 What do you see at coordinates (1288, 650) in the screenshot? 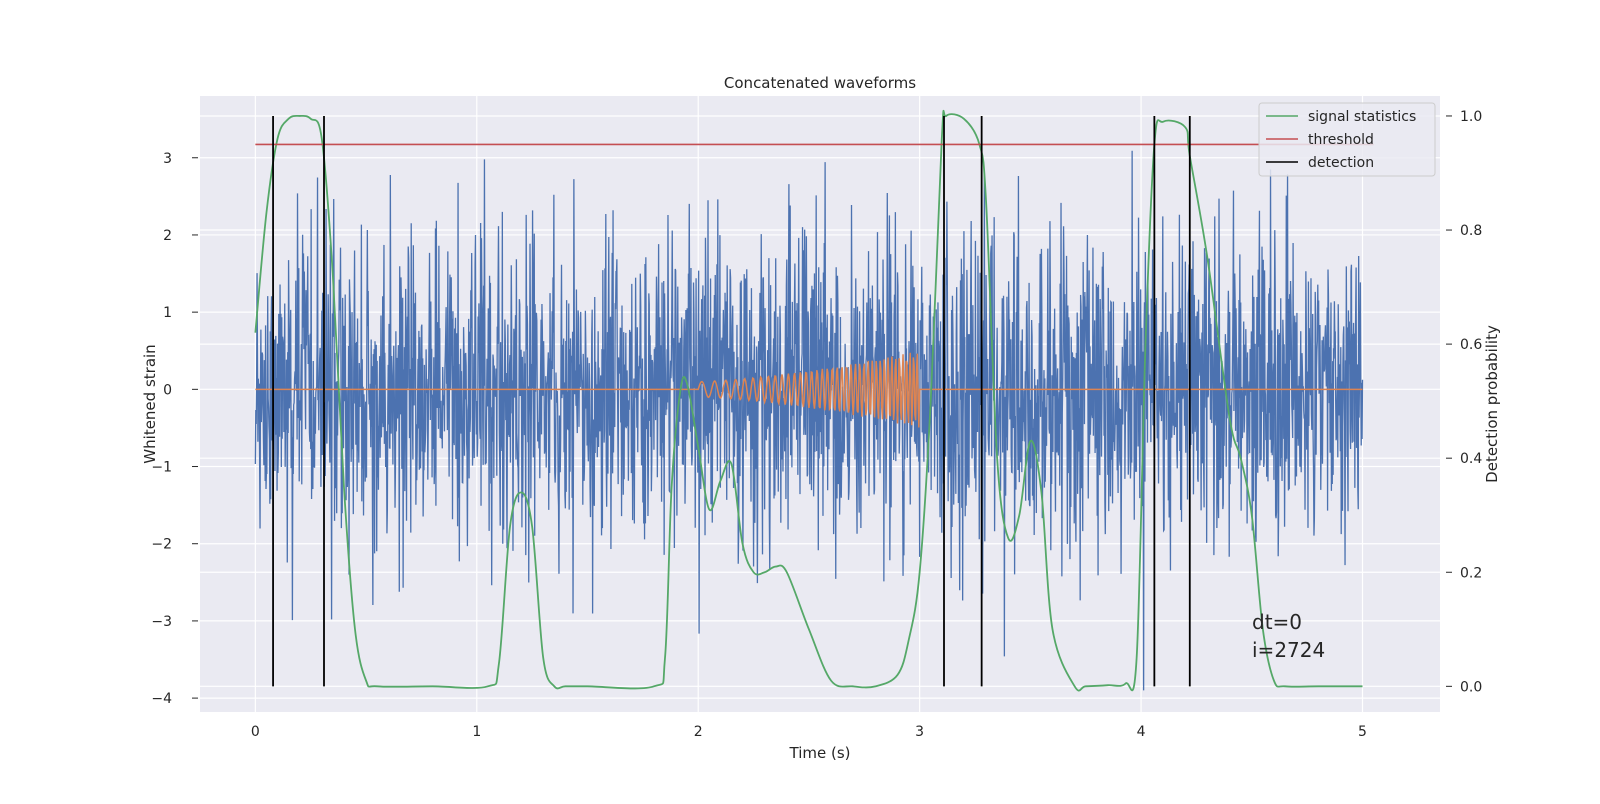
I see `annotation-i: i=2724` at bounding box center [1288, 650].